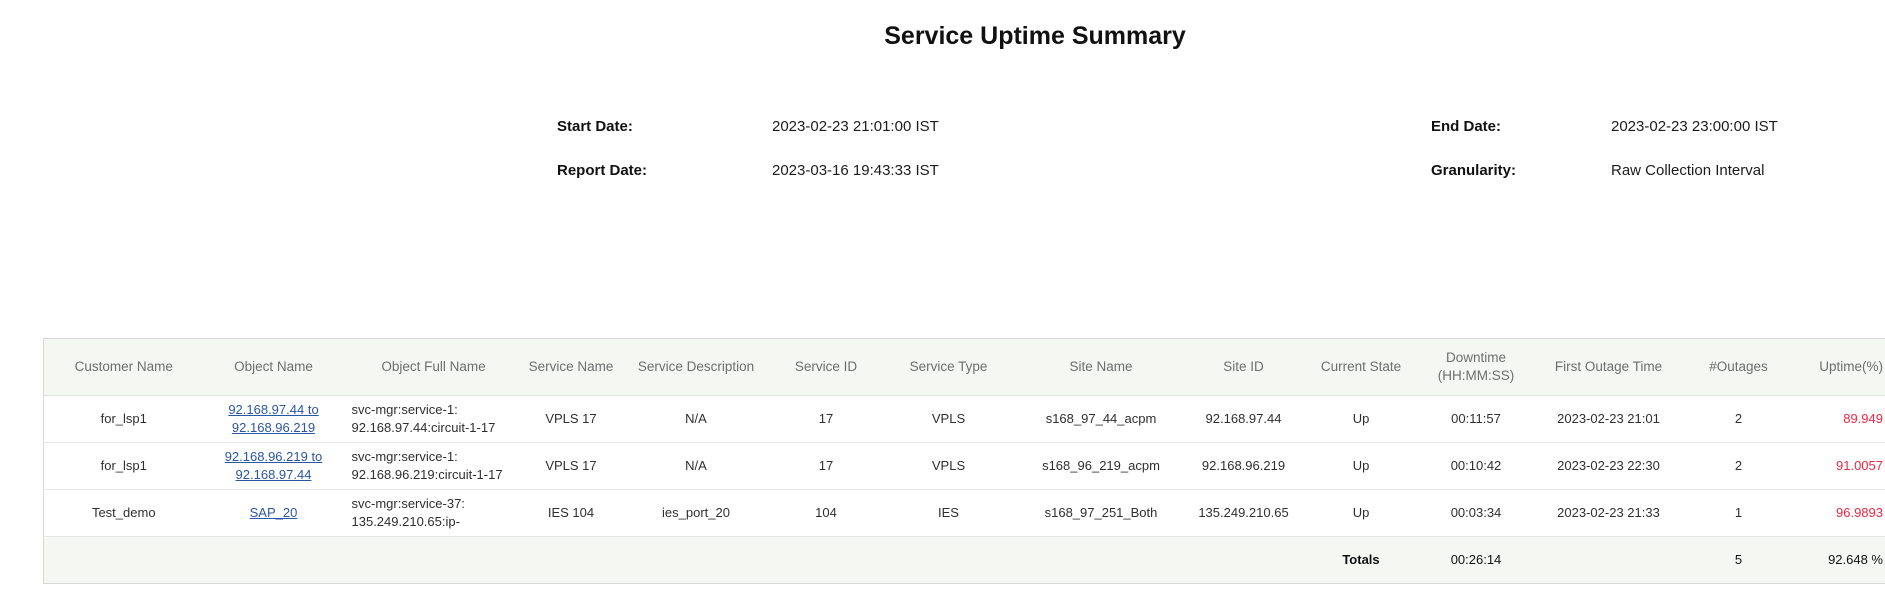 Image resolution: width=1885 pixels, height=611 pixels. Describe the element at coordinates (696, 513) in the screenshot. I see `cell-service-description: ies_port_20` at that location.